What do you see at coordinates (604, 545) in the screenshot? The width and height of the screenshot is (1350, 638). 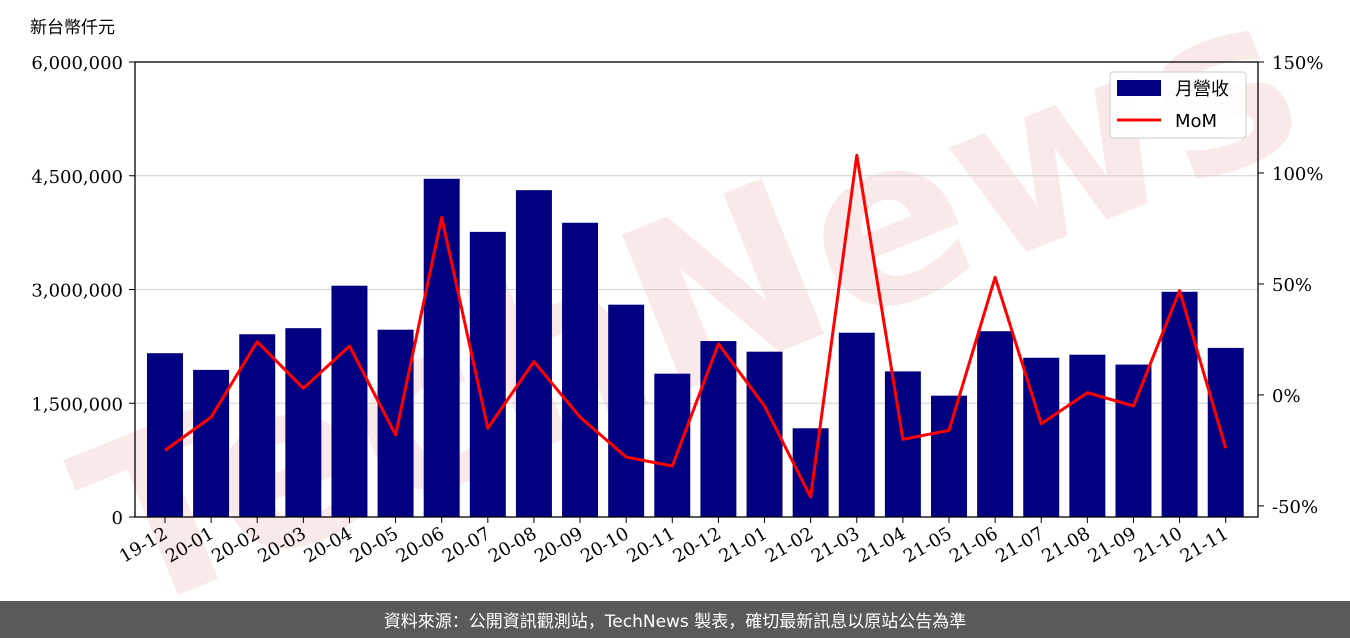 I see `x-tick-label: 20-10` at bounding box center [604, 545].